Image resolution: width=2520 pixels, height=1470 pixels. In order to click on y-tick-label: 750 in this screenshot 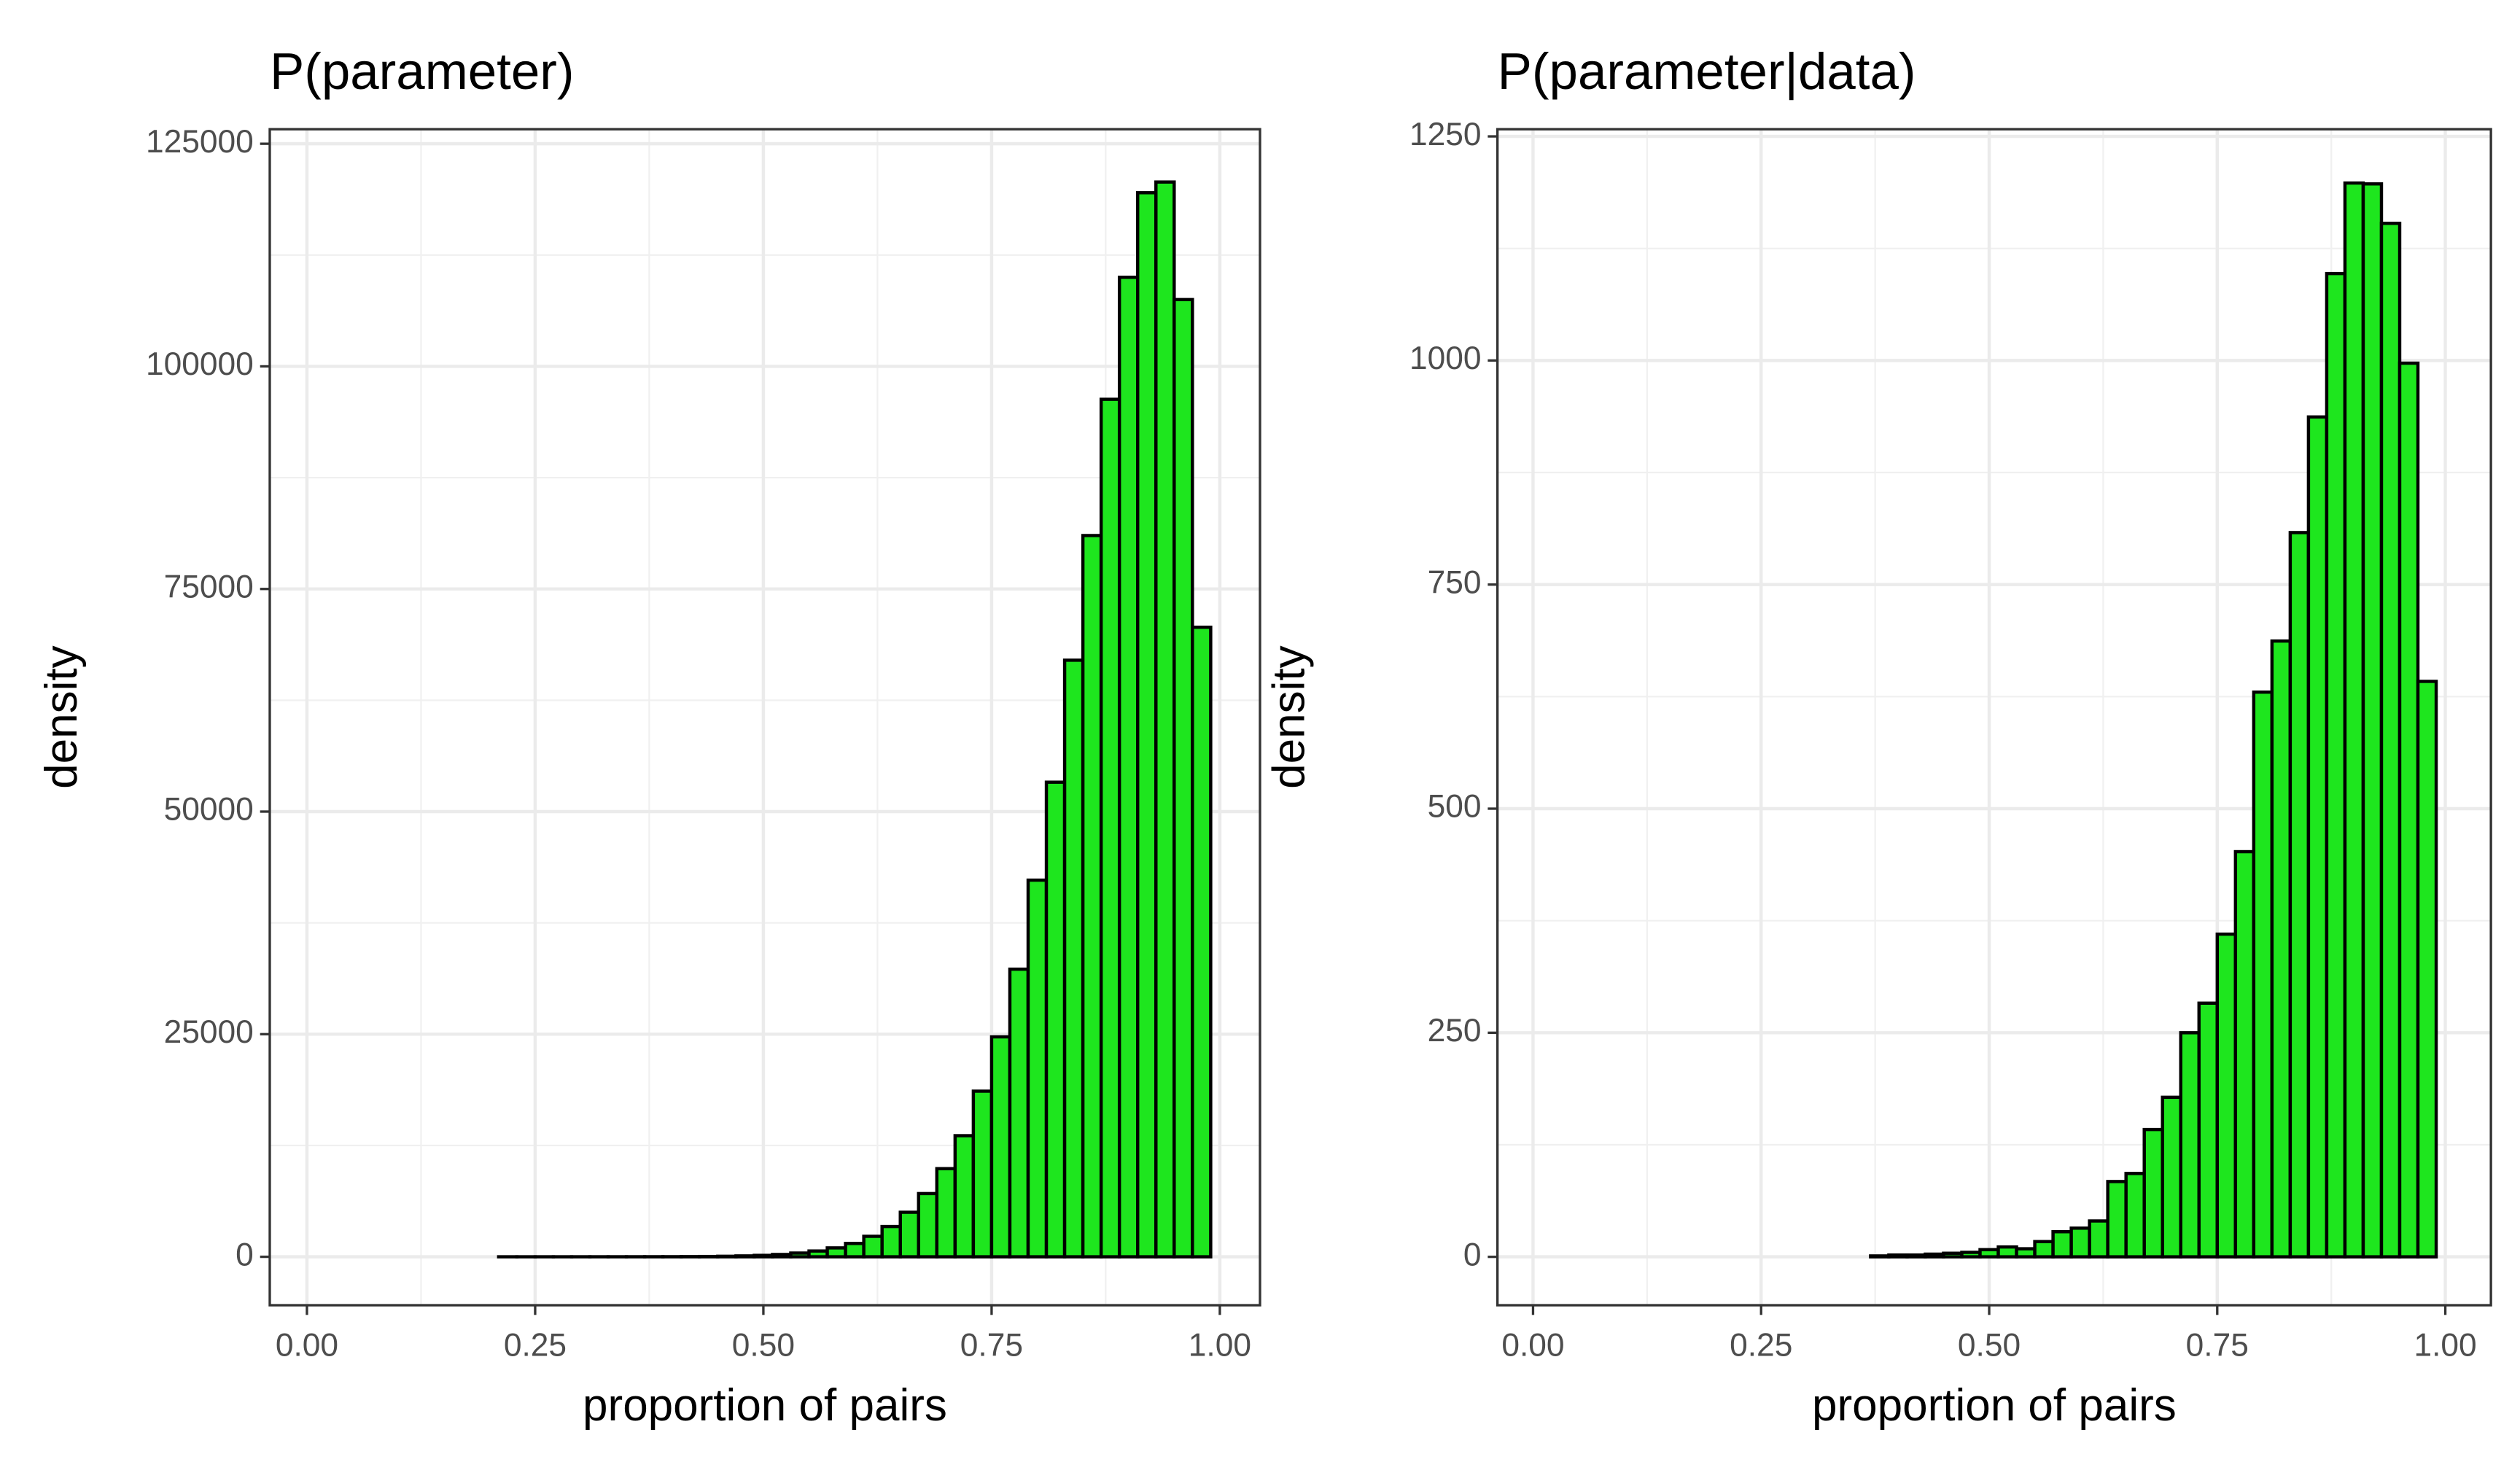, I will do `click(1455, 582)`.